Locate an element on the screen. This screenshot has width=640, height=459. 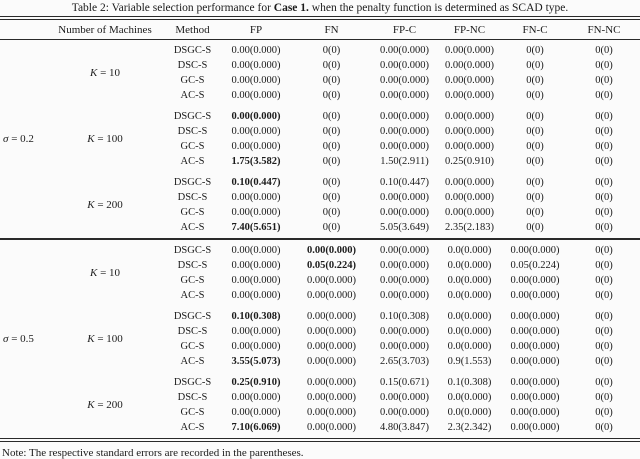
k-label: K = 200 is located at coordinates (105, 404).